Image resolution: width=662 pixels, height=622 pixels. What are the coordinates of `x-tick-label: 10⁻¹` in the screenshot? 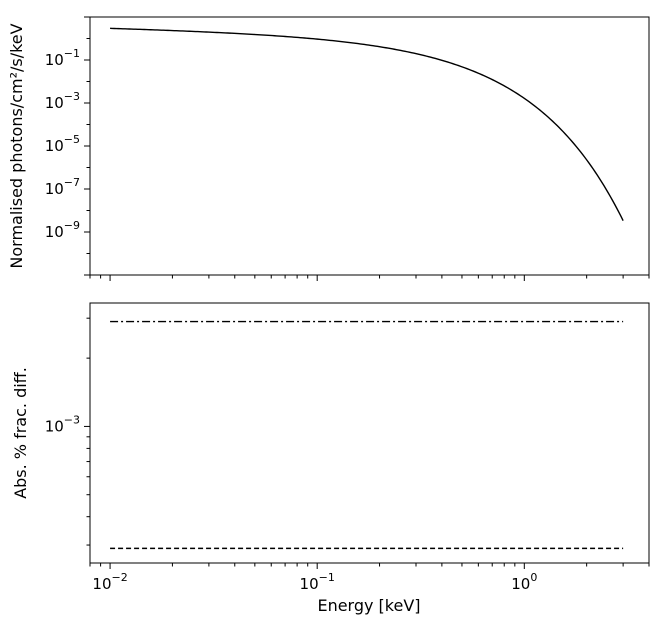 It's located at (317, 582).